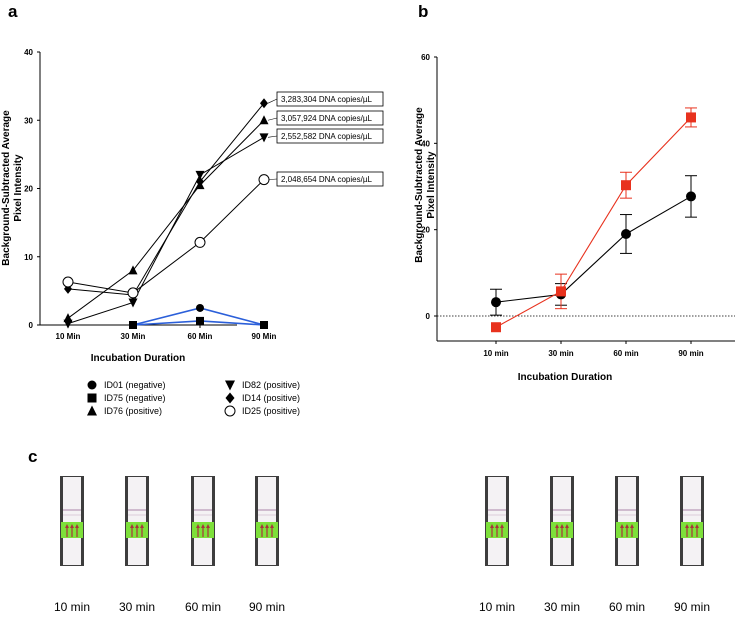 The image size is (735, 622). I want to click on legend-label: ID14 (positive), so click(271, 398).